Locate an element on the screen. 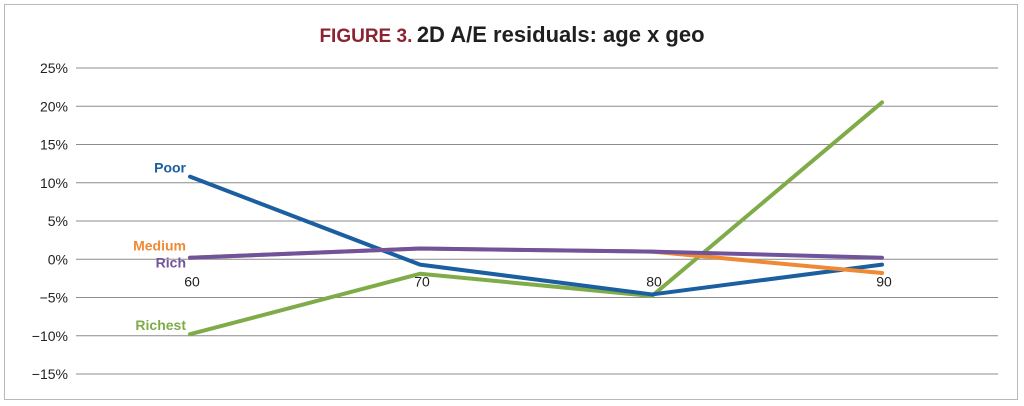 The image size is (1024, 406). x-tick-label: 60 is located at coordinates (192, 281).